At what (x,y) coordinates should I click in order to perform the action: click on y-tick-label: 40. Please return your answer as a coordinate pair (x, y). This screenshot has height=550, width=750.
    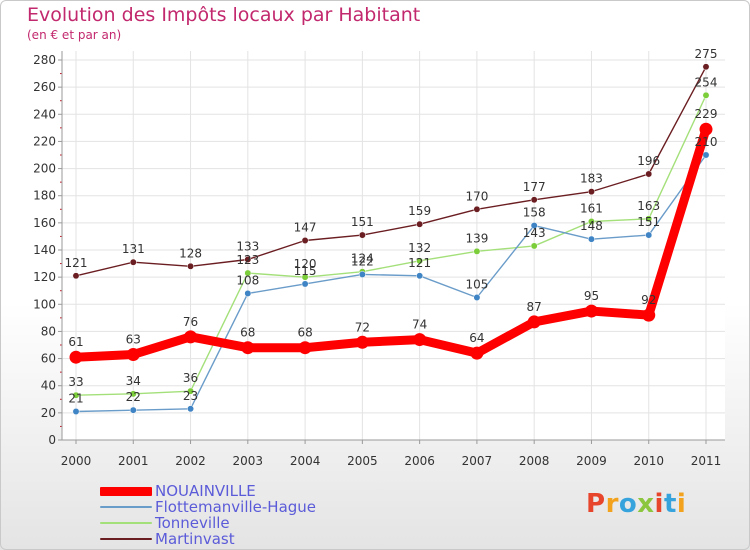
    Looking at the image, I should click on (48, 386).